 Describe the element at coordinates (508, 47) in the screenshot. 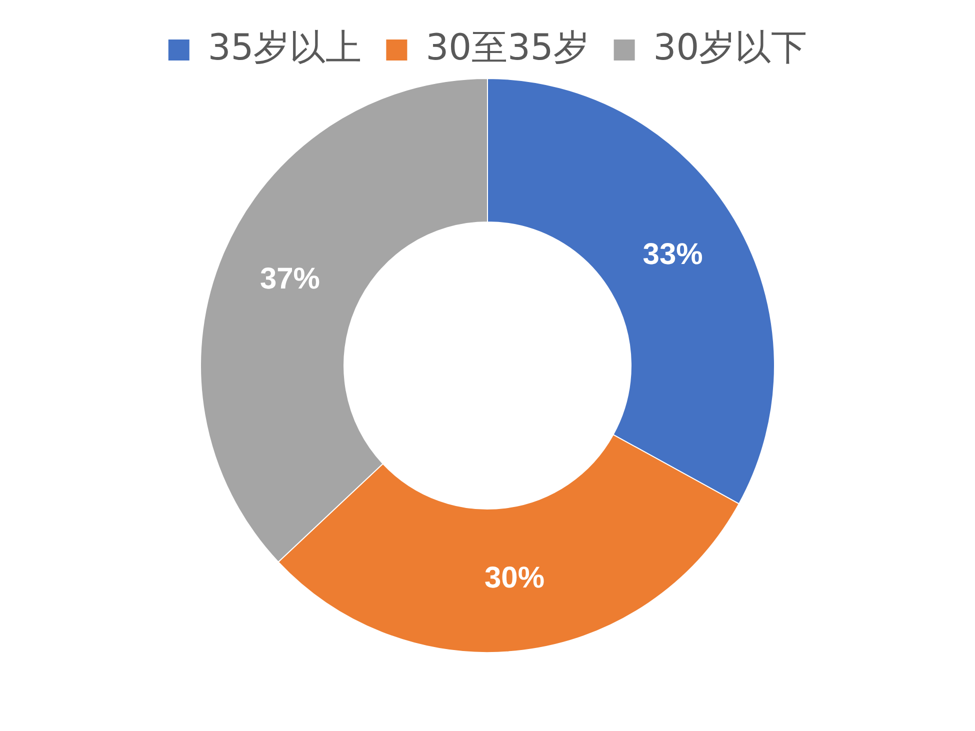

I see `legend-label: 30至35岁` at that location.